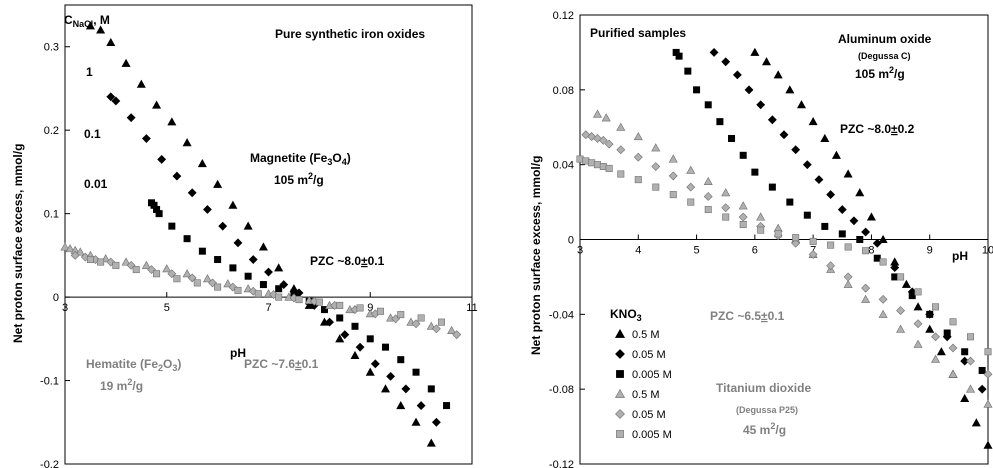  Describe the element at coordinates (763, 388) in the screenshot. I see `label-titanium-dioxide: Titanium dioxide` at that location.